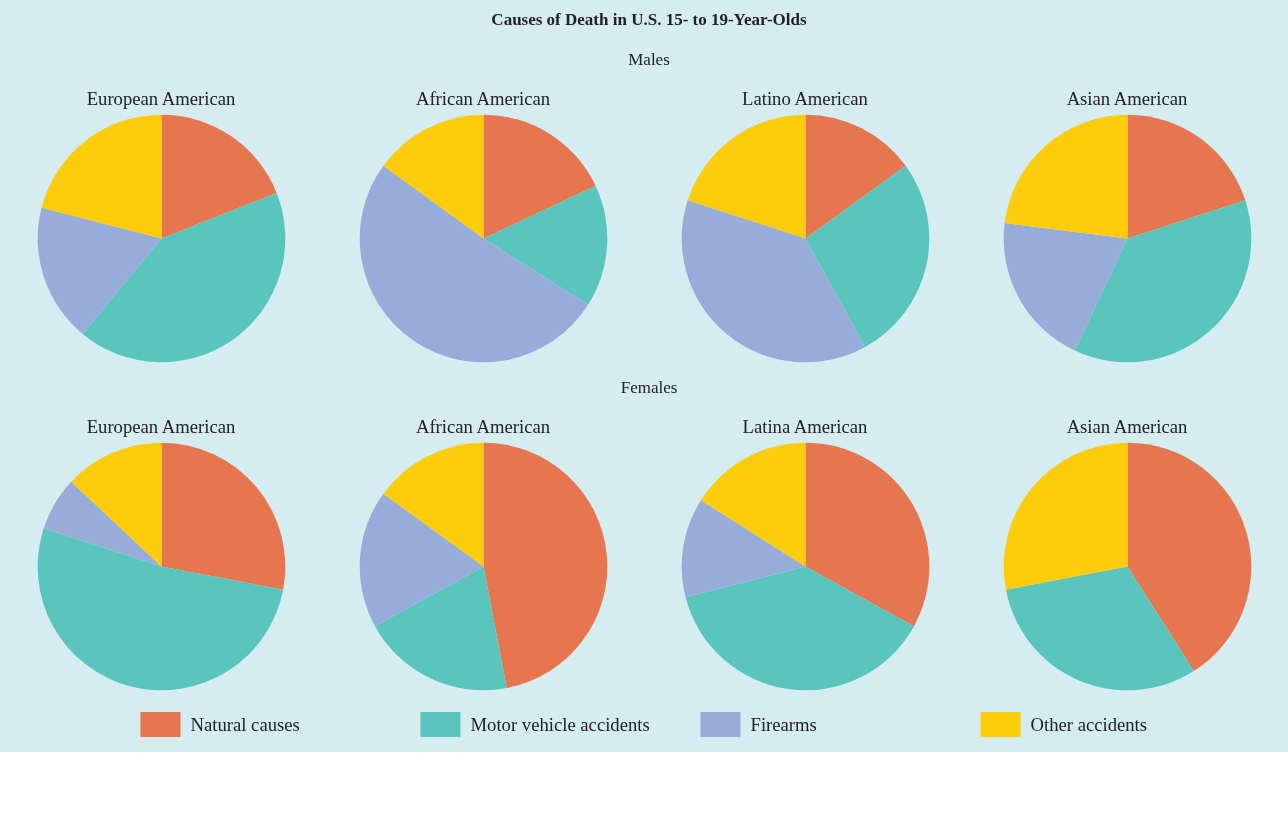 The height and width of the screenshot is (836, 1288). Describe the element at coordinates (245, 724) in the screenshot. I see `legend-label: Natural causes` at that location.